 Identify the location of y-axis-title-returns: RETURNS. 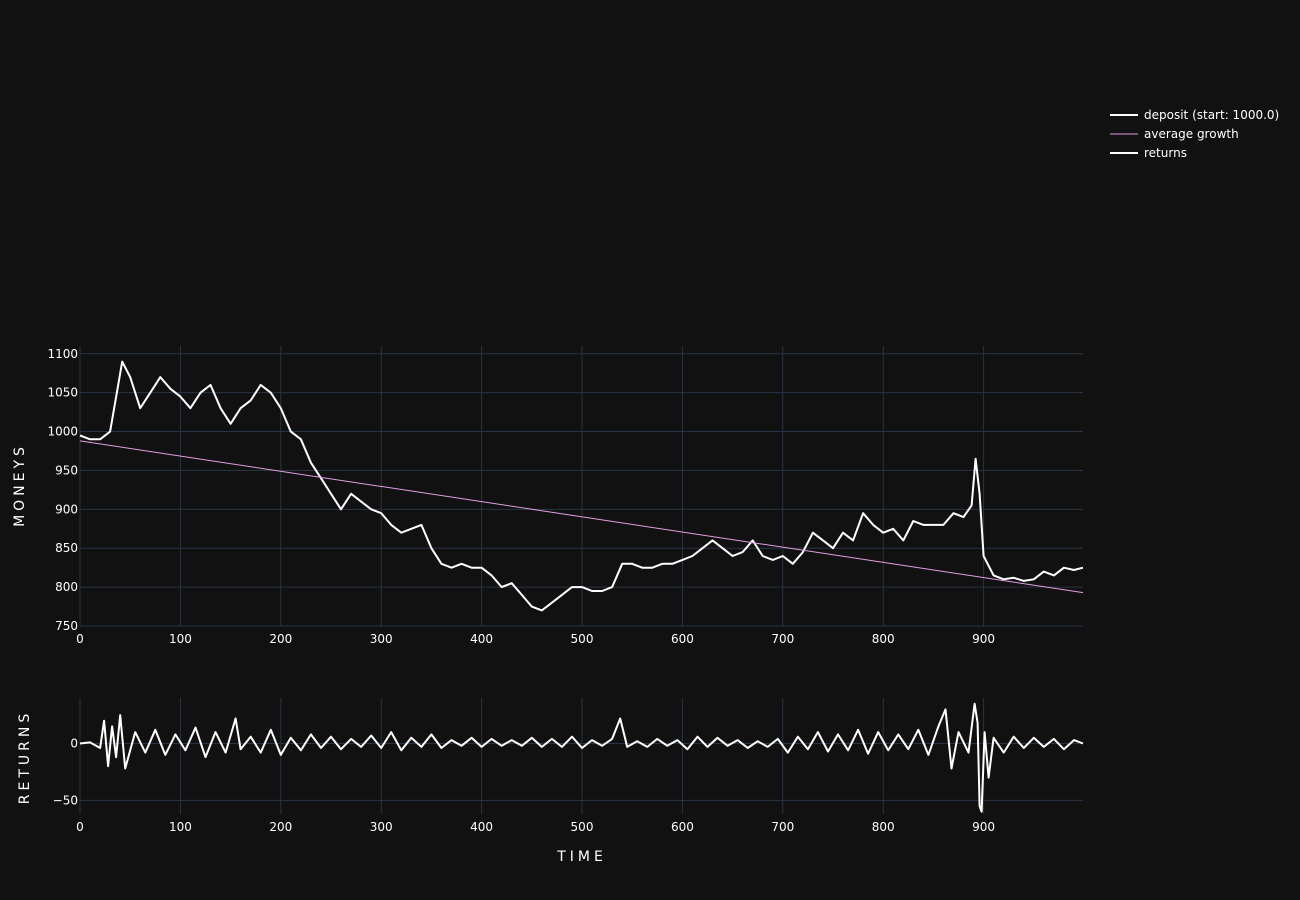
(25, 757).